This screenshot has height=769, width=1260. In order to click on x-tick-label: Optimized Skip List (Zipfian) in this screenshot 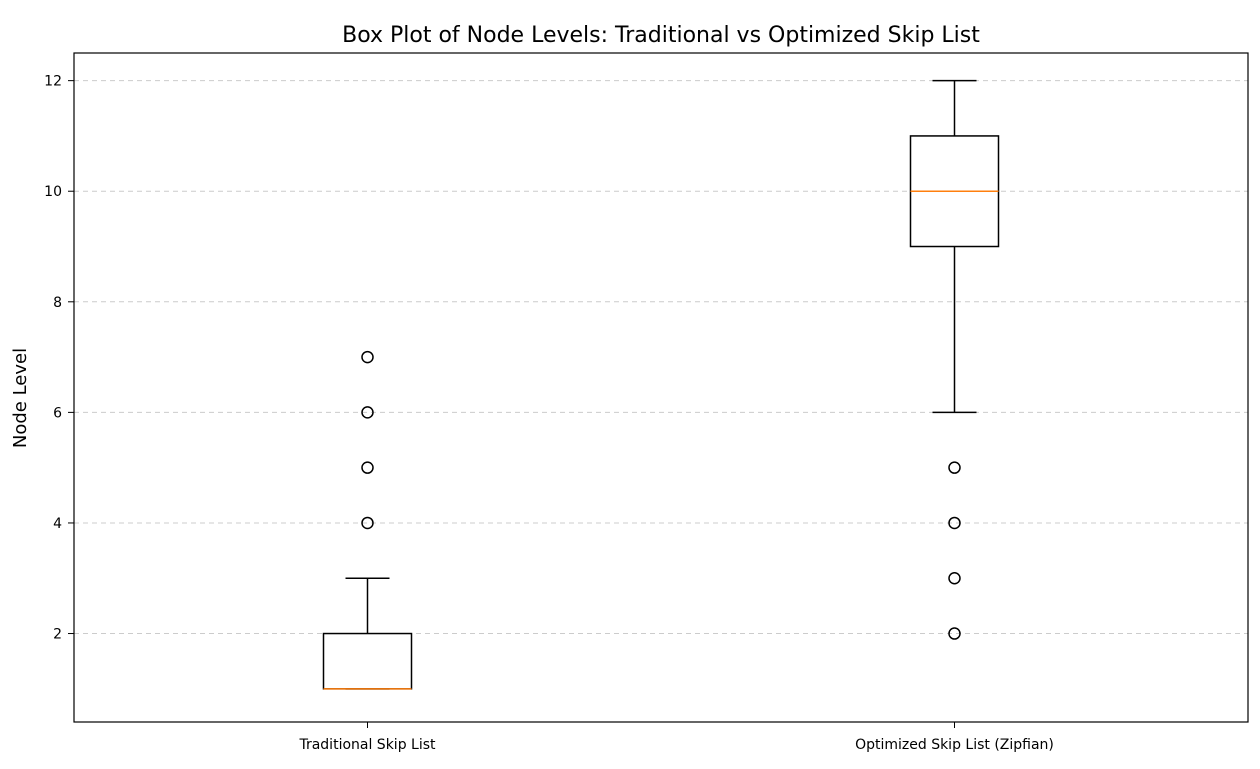, I will do `click(954, 745)`.